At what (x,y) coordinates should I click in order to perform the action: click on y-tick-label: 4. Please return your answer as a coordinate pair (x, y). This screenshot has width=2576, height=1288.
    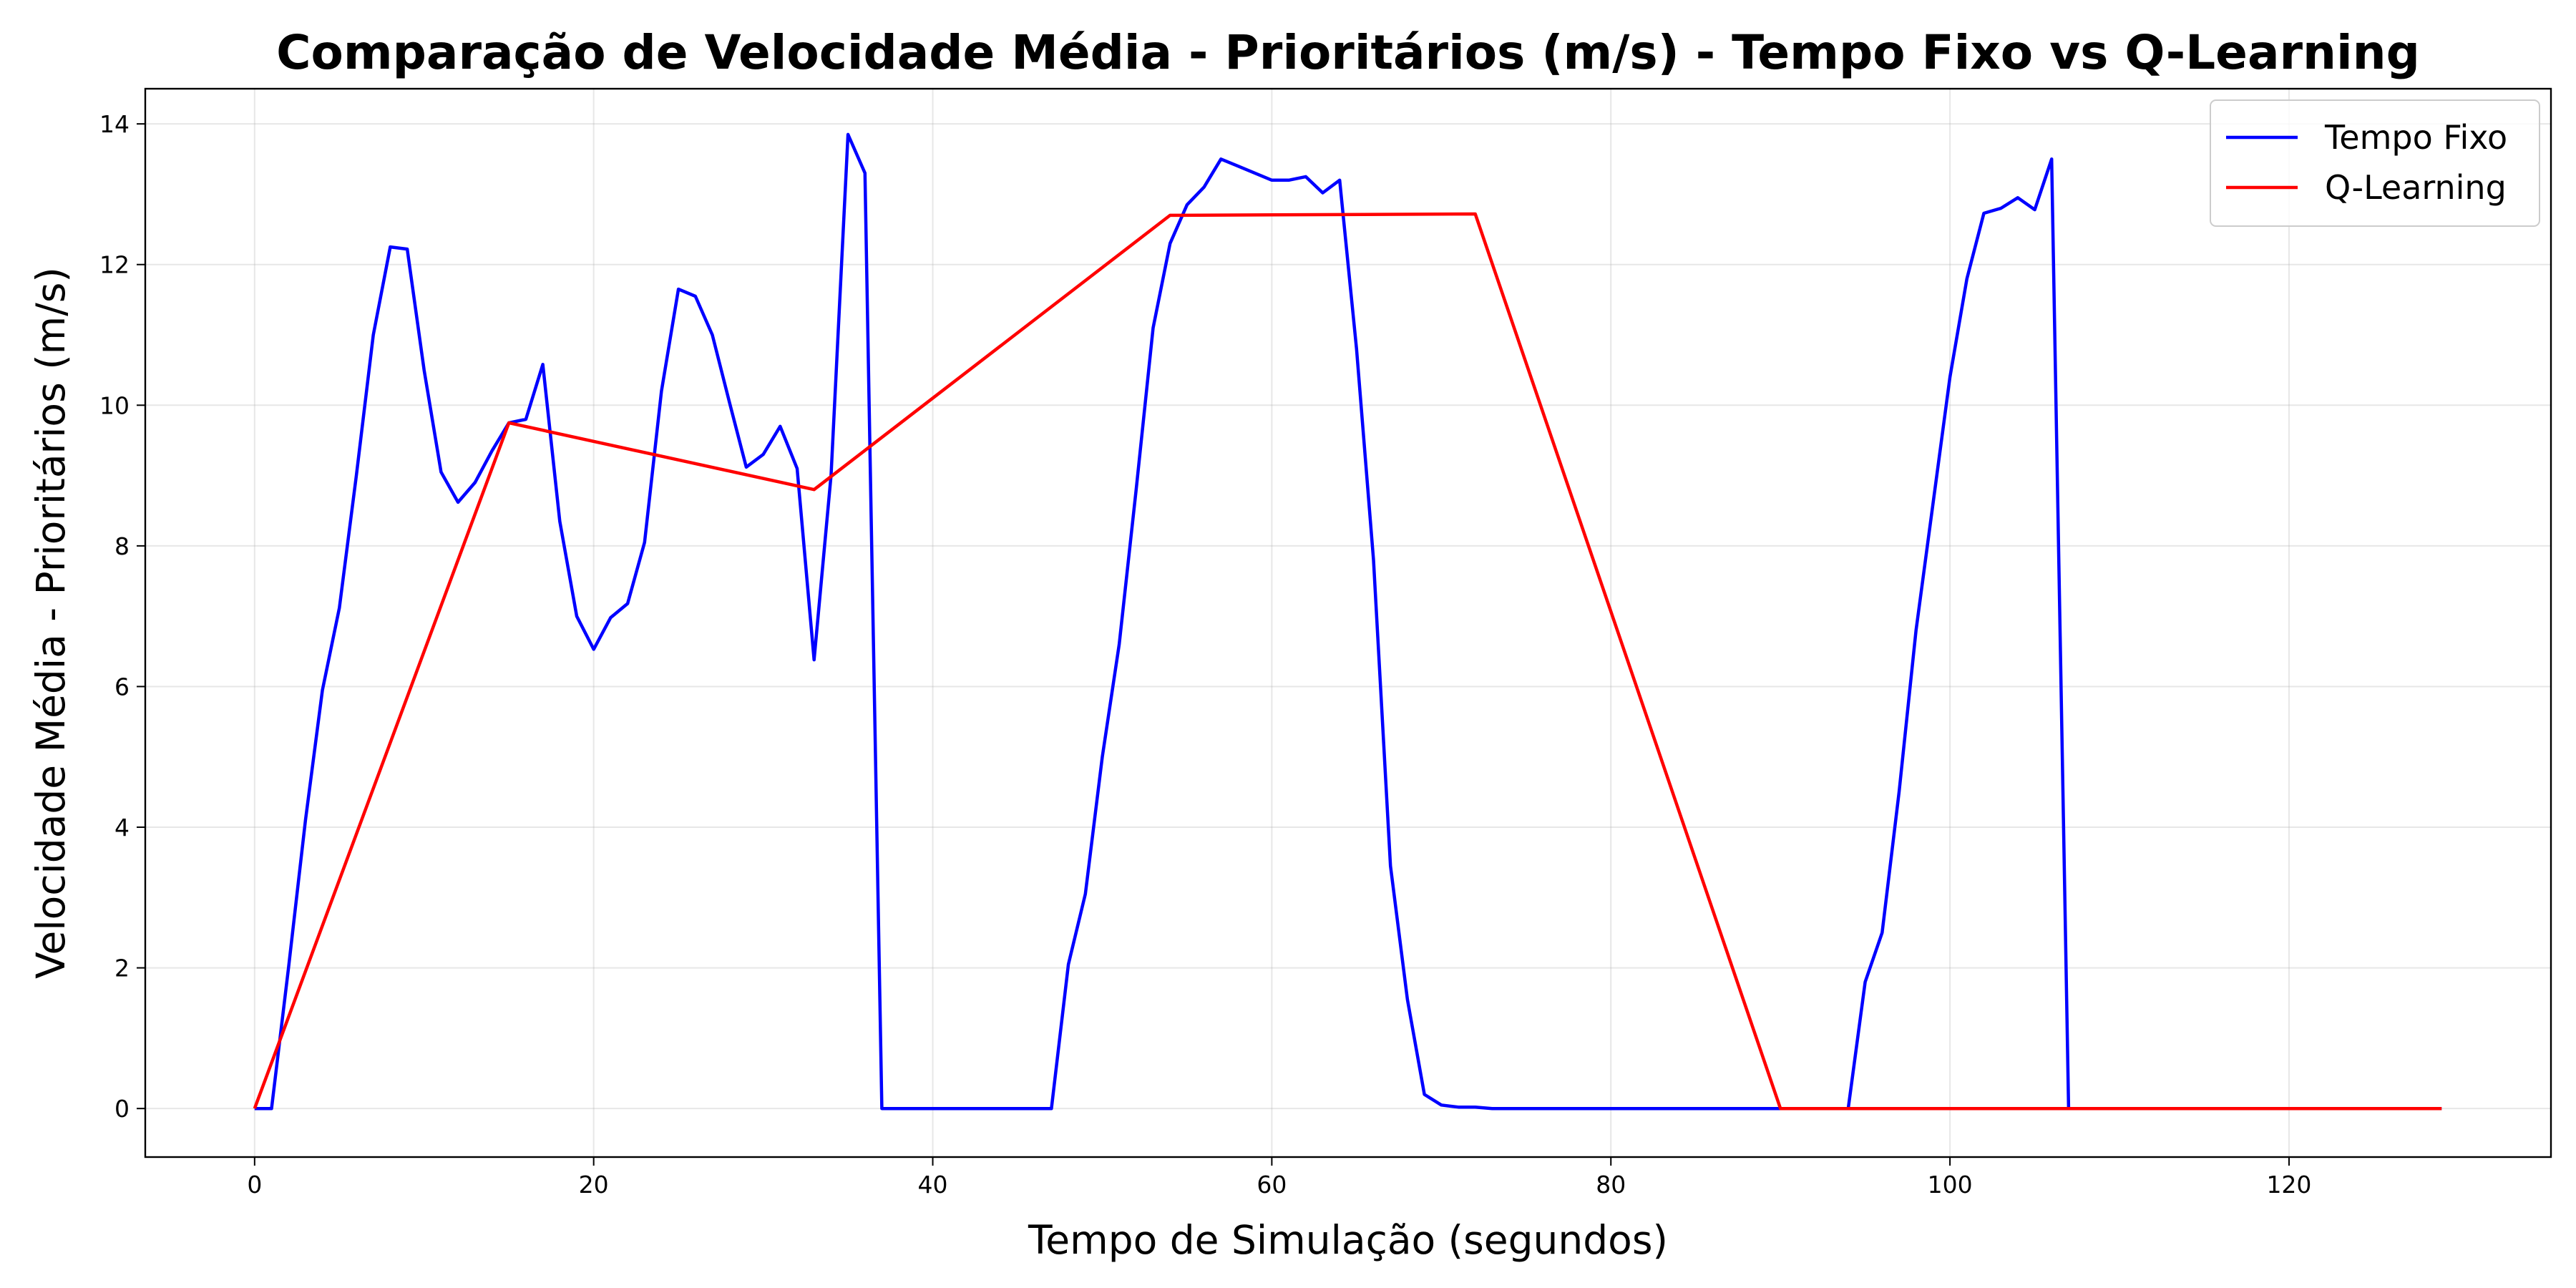
    Looking at the image, I should click on (122, 827).